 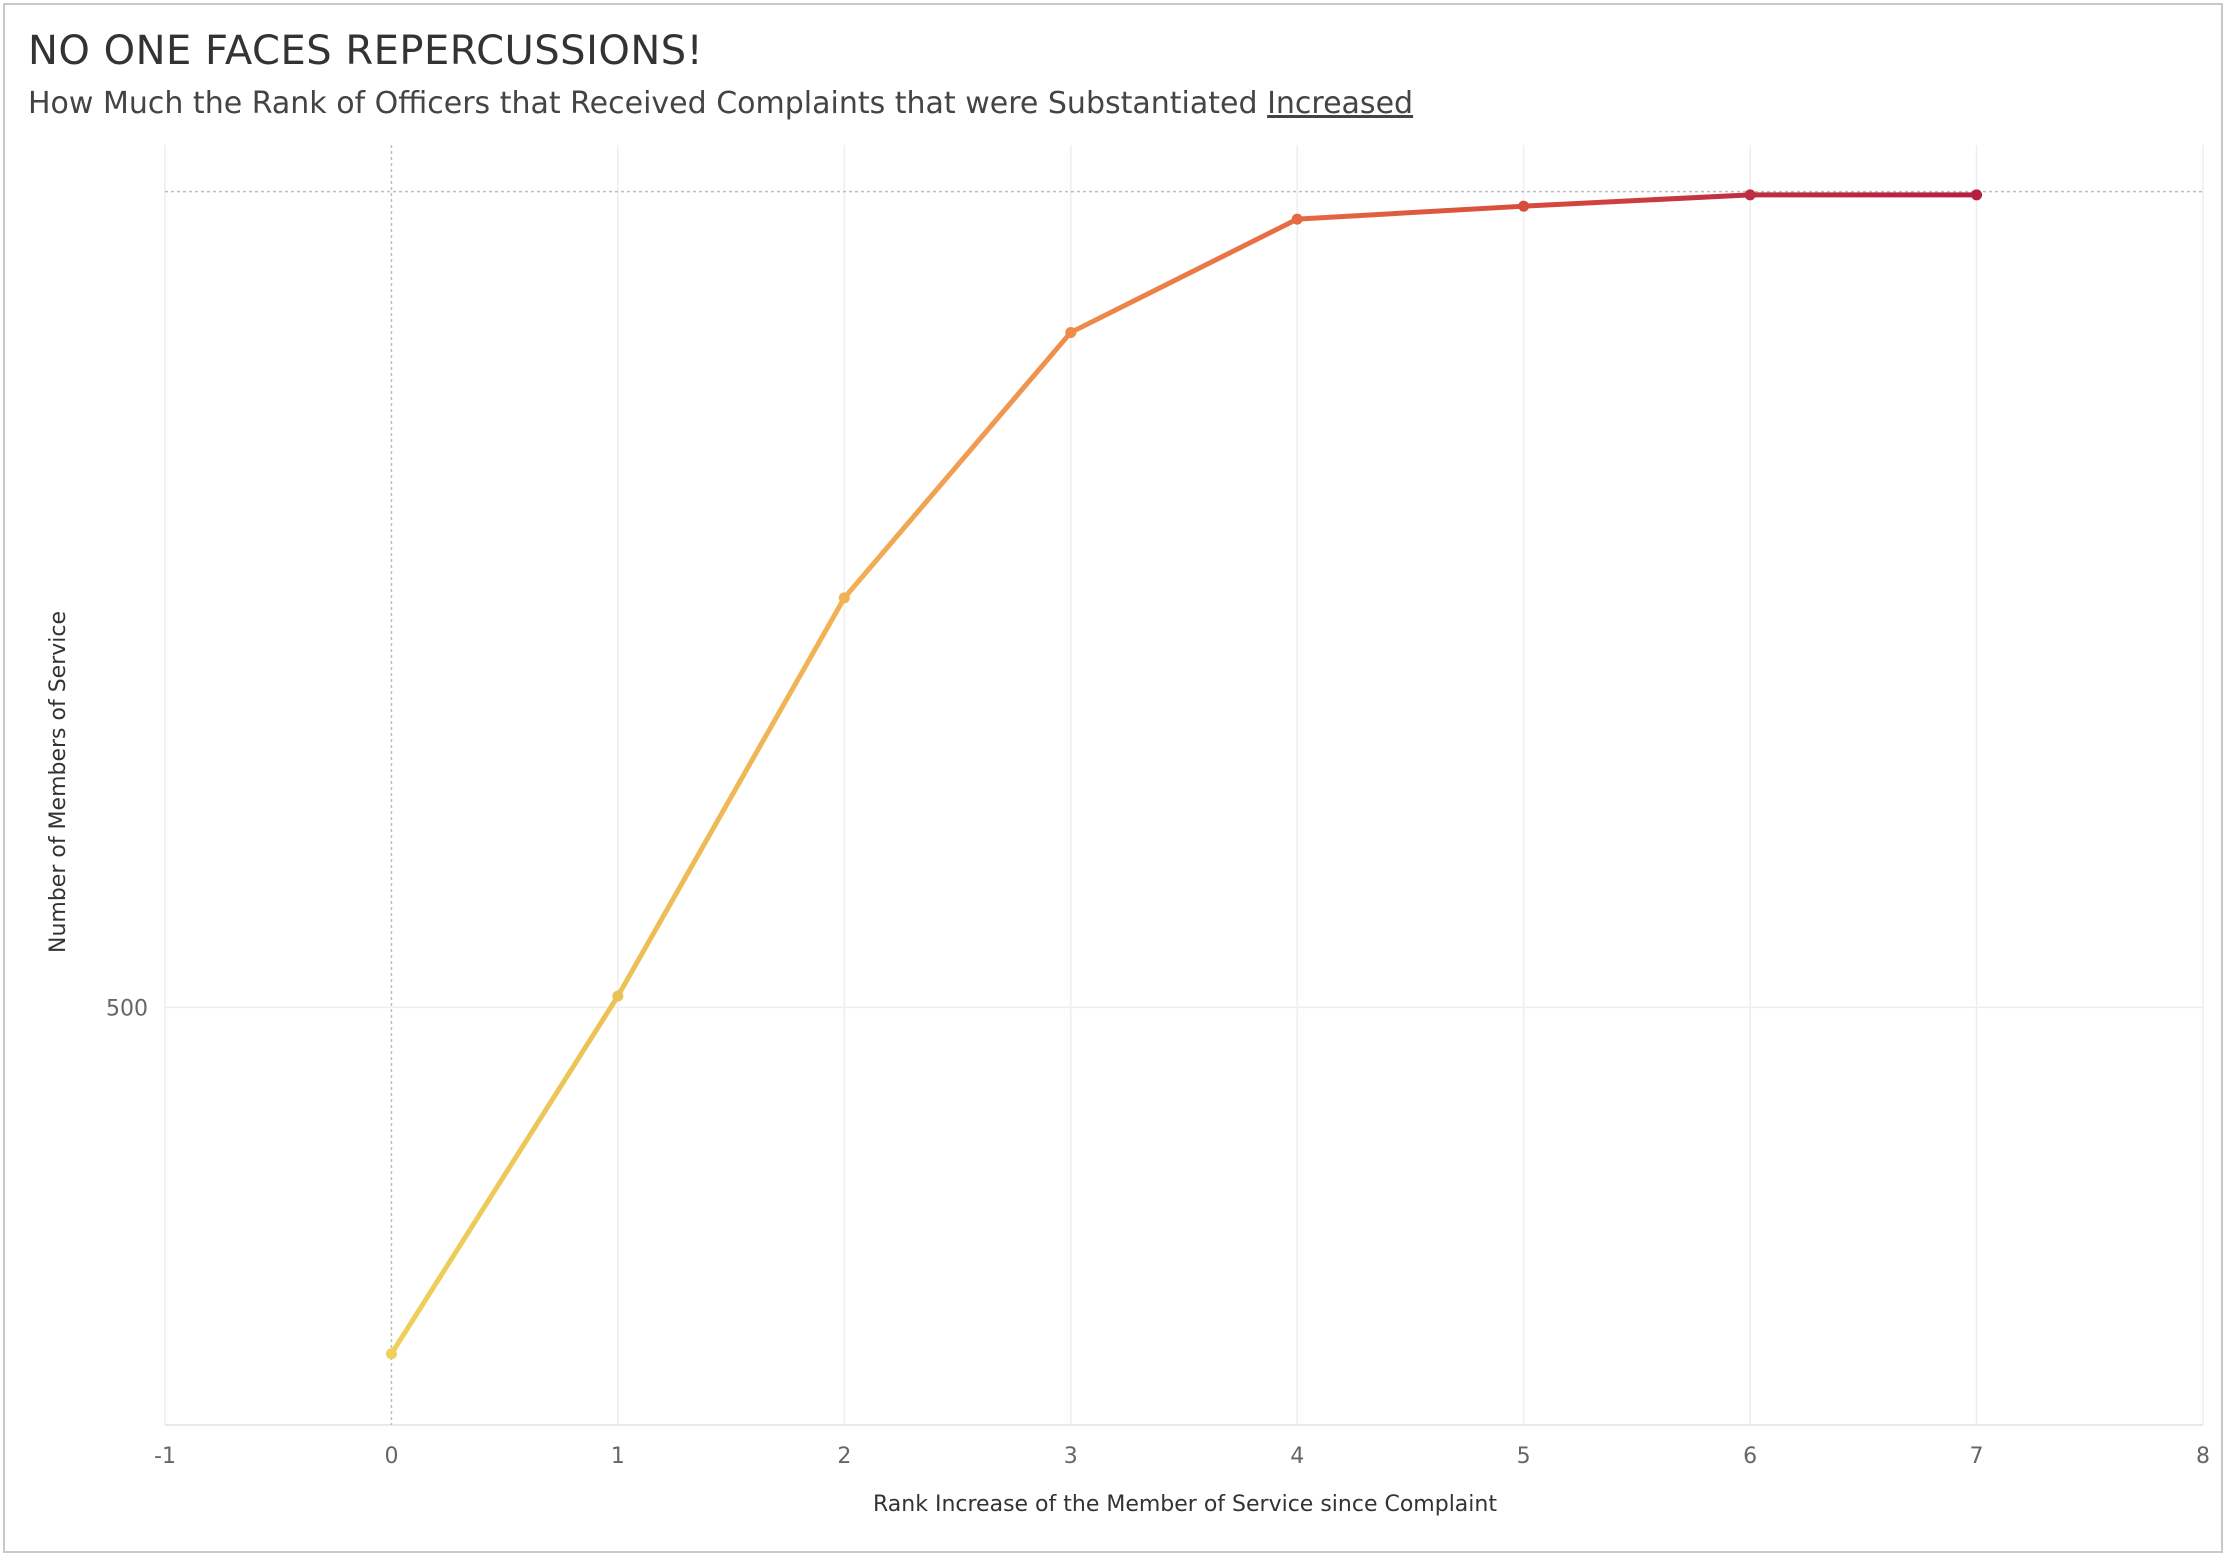 I want to click on chart-title: NO ONE FACES REPERCUSSIONS!, so click(x=366, y=51).